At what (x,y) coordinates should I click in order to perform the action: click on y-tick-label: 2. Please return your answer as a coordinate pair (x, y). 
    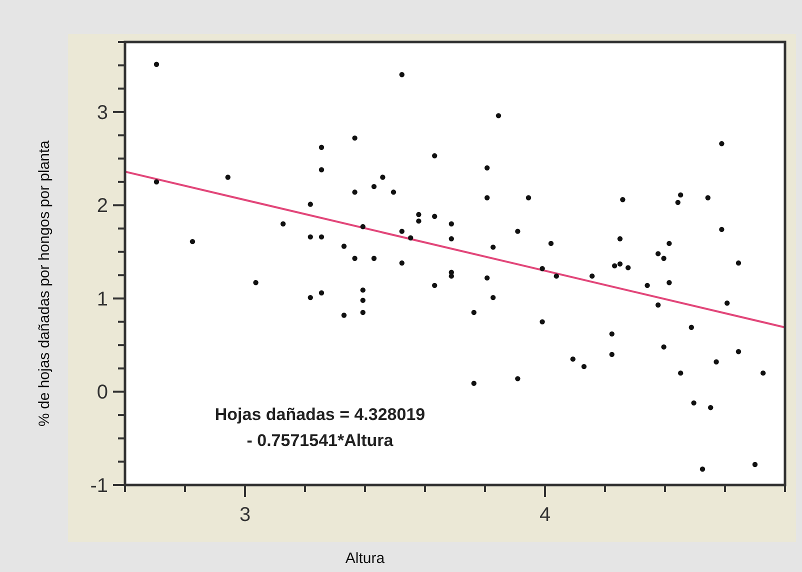
    Looking at the image, I should click on (102, 206).